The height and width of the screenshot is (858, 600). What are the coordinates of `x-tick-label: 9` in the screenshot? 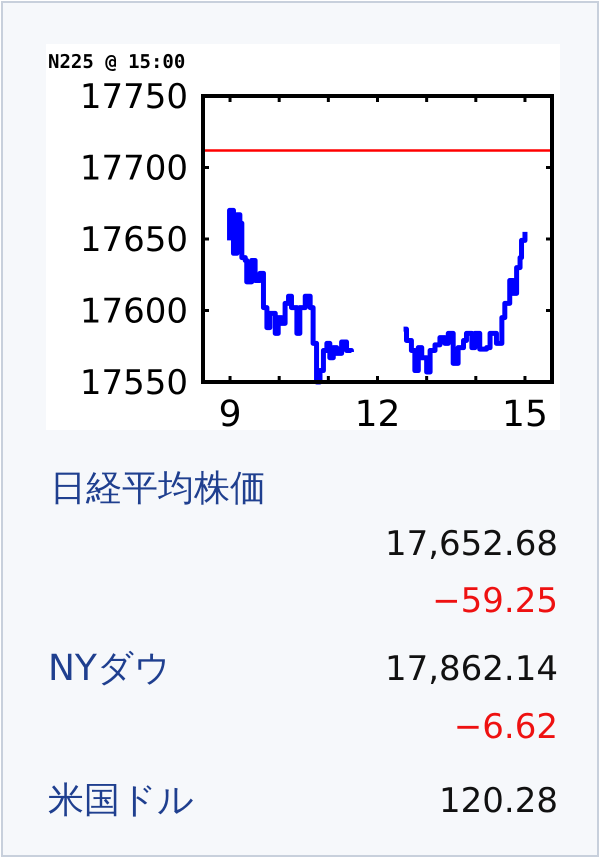 It's located at (230, 414).